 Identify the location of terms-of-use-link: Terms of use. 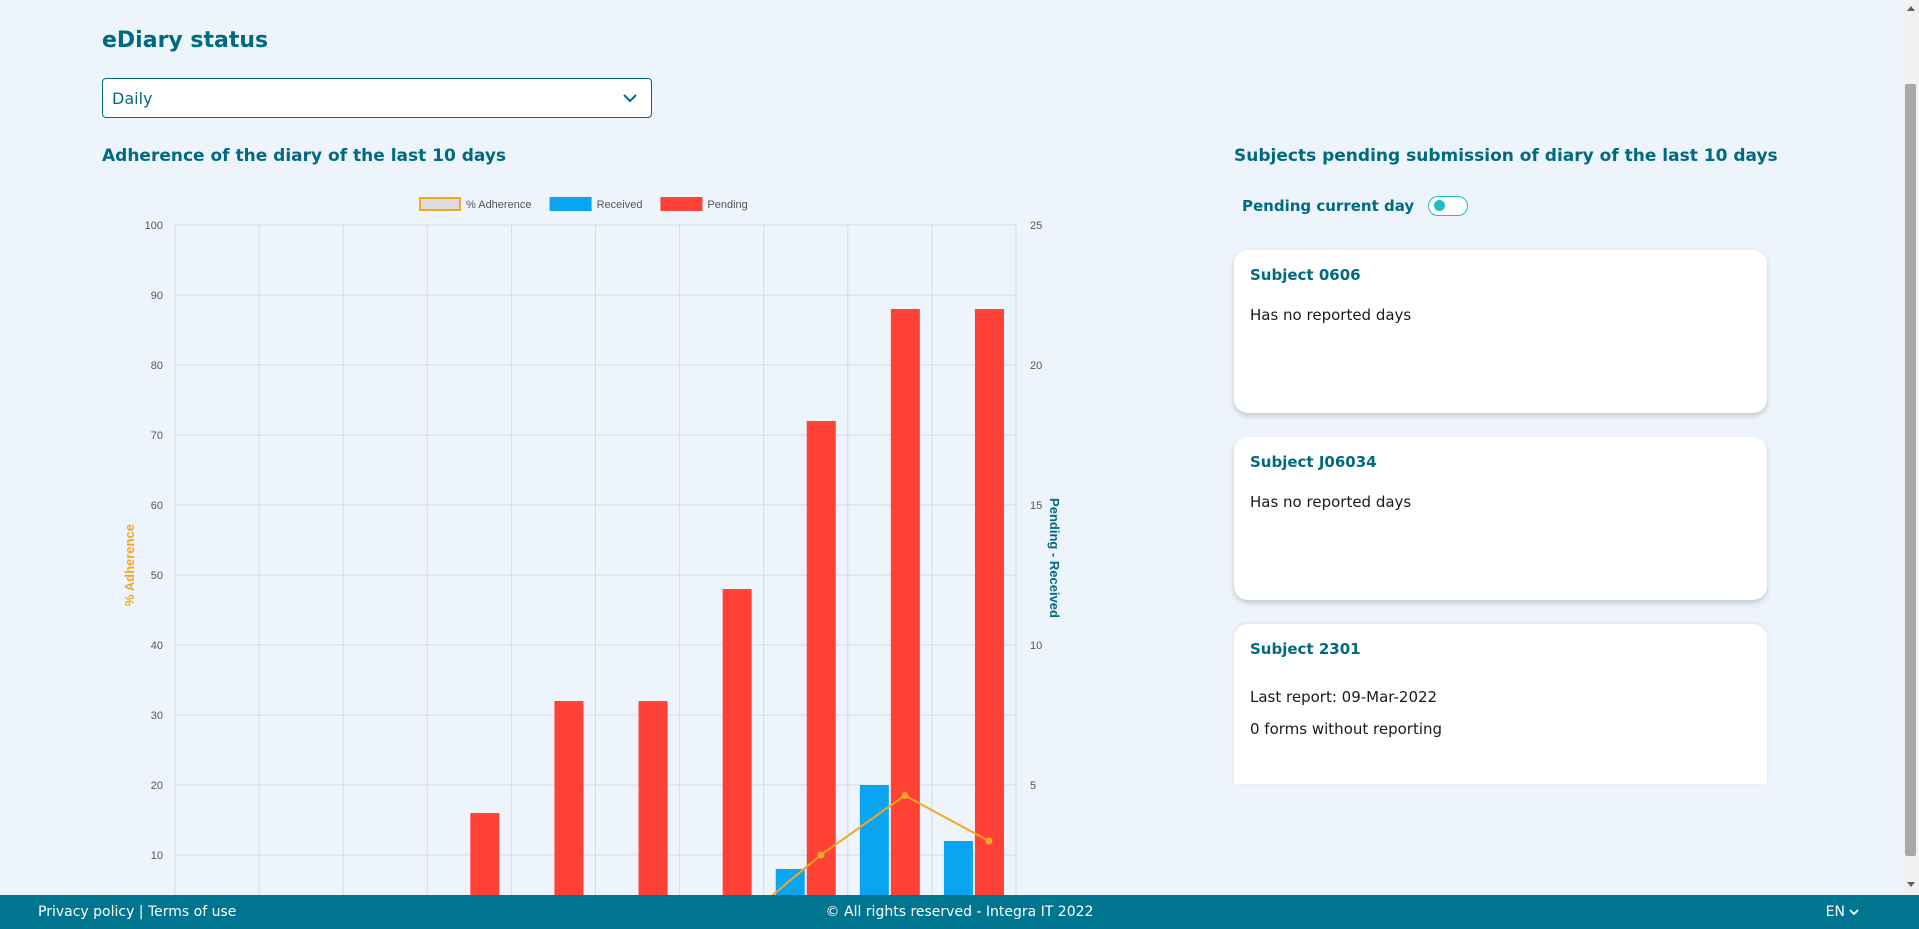
(192, 912).